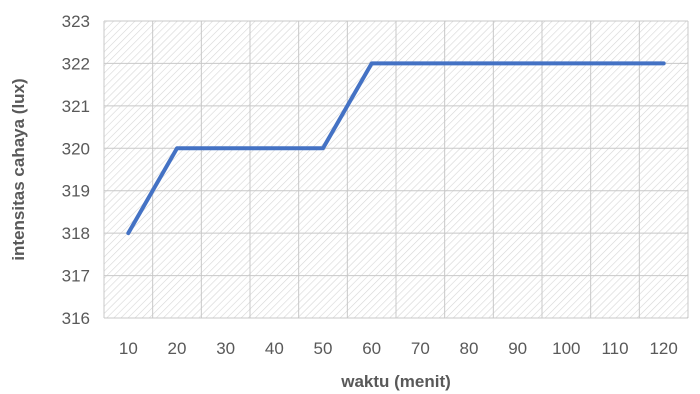 This screenshot has height=394, width=700. I want to click on x-tick-label: 110, so click(614, 348).